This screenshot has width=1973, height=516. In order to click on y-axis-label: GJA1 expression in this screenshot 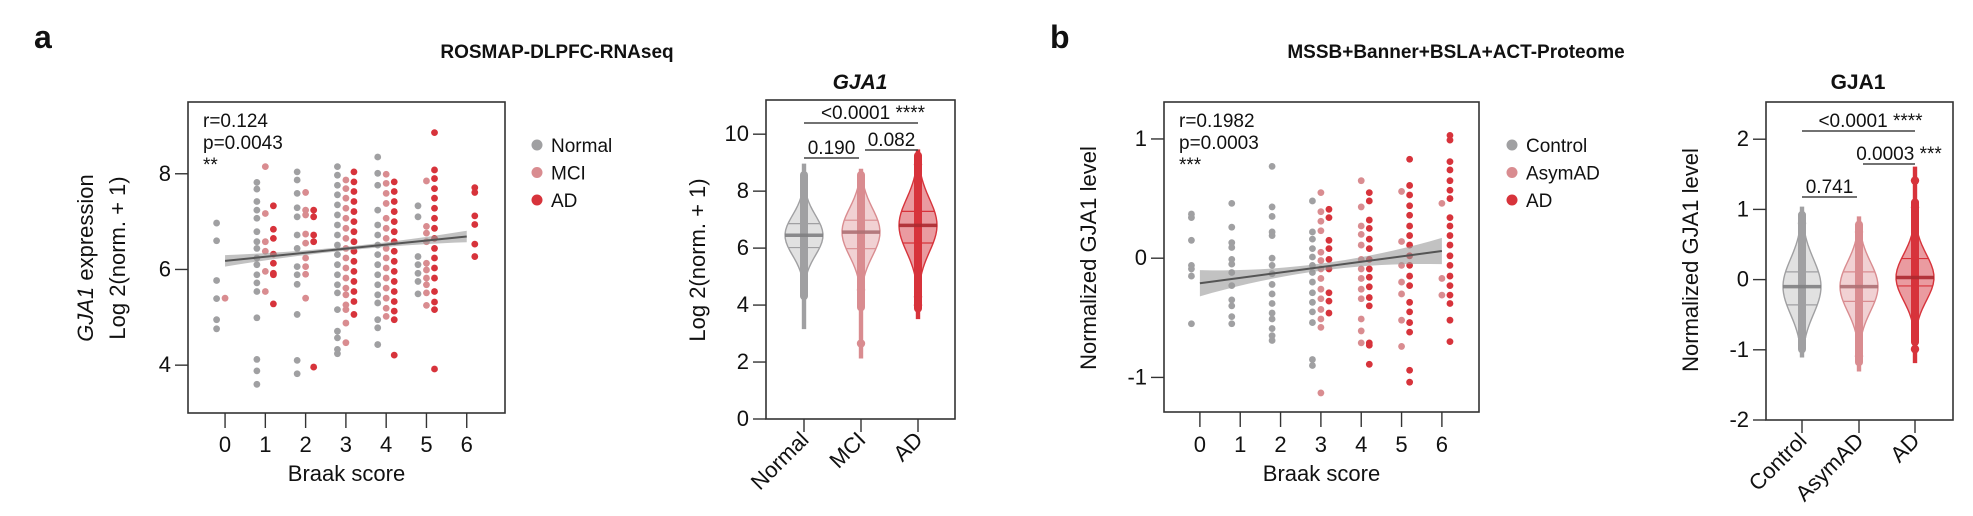, I will do `click(85, 258)`.